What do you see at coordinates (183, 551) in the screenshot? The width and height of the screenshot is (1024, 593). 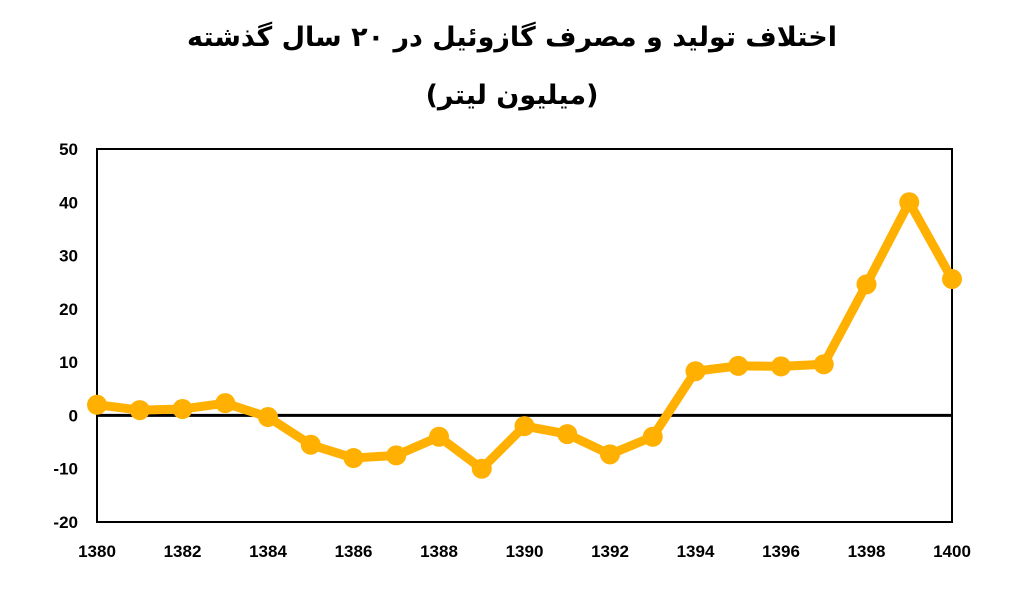 I see `x-tick-label: 1382` at bounding box center [183, 551].